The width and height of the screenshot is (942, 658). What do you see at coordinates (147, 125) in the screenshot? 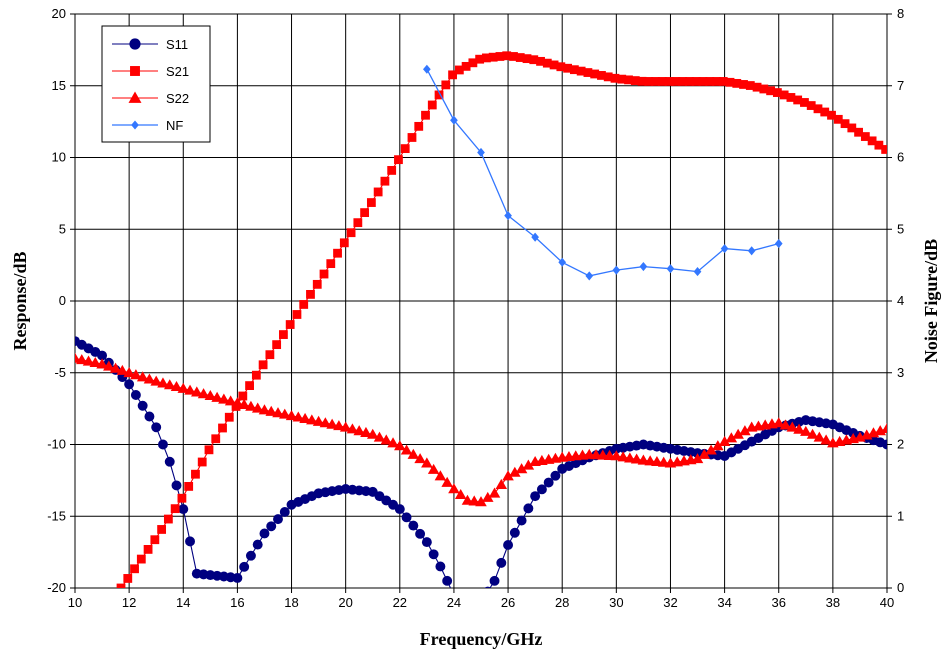
I see `legend-item-nf: NF` at bounding box center [147, 125].